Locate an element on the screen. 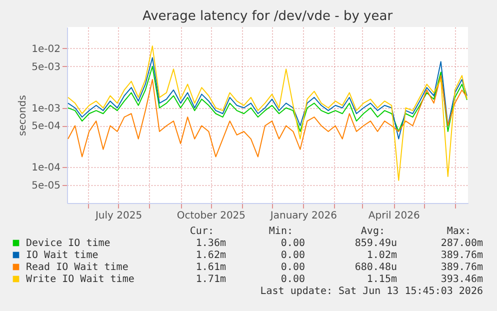 The width and height of the screenshot is (497, 311). y-tick-label: 1e-04 is located at coordinates (46, 168).